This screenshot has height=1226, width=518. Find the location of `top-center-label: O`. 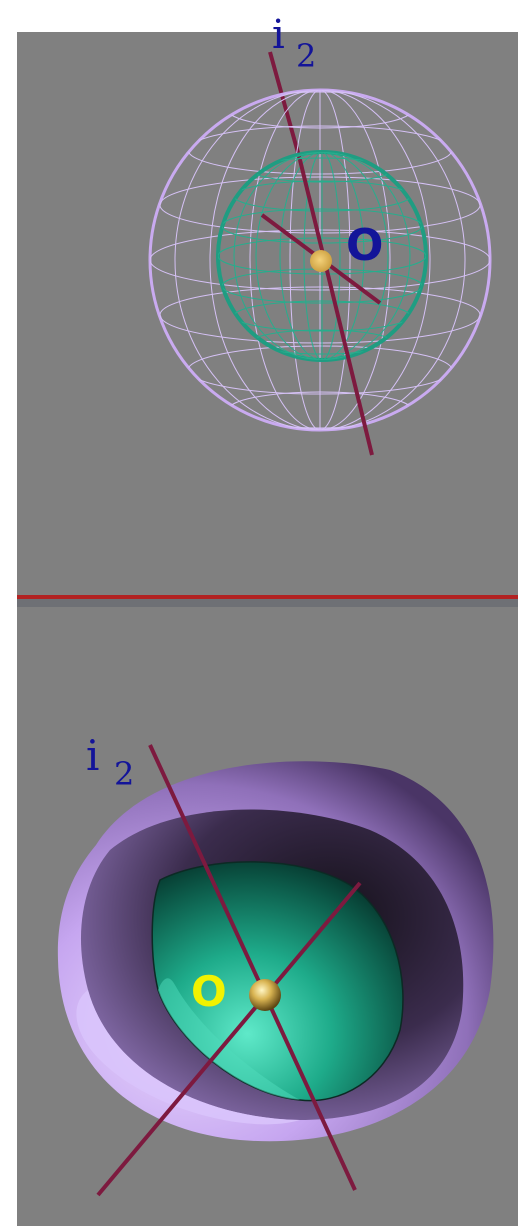

top-center-label: O is located at coordinates (364, 245).